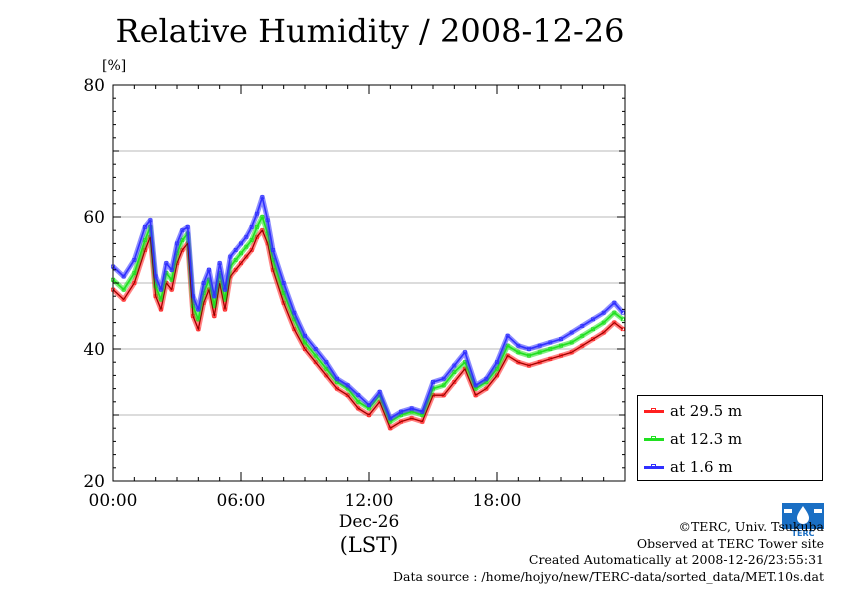 This screenshot has width=842, height=595. Describe the element at coordinates (688, 467) in the screenshot. I see `legend-item-1-6m: at 1.6 m` at that location.